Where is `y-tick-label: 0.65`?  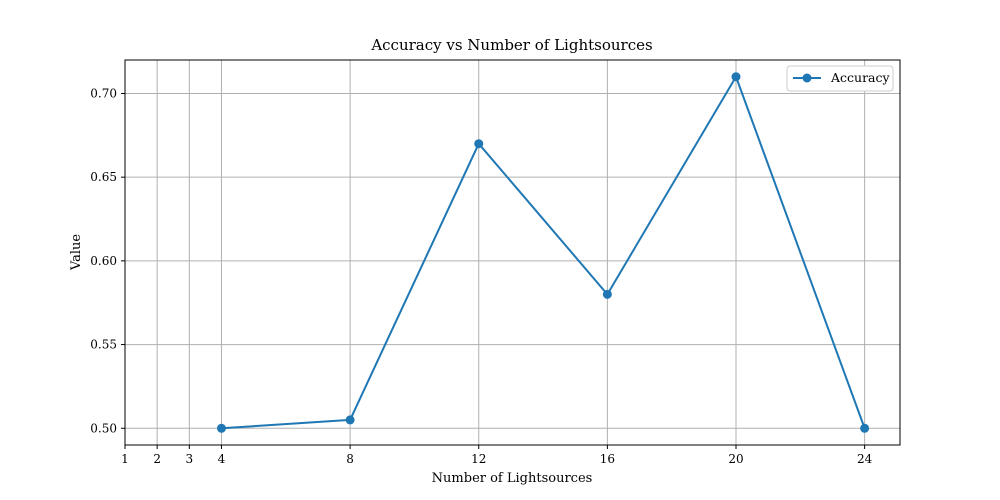
y-tick-label: 0.65 is located at coordinates (103, 177).